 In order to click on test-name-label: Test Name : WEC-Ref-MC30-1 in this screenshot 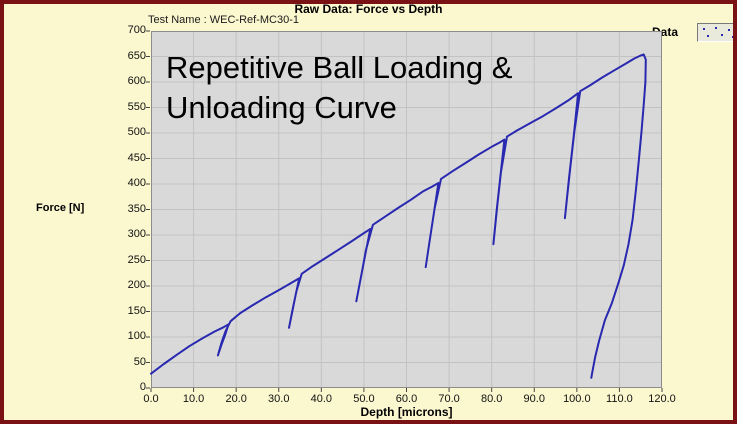, I will do `click(223, 20)`.